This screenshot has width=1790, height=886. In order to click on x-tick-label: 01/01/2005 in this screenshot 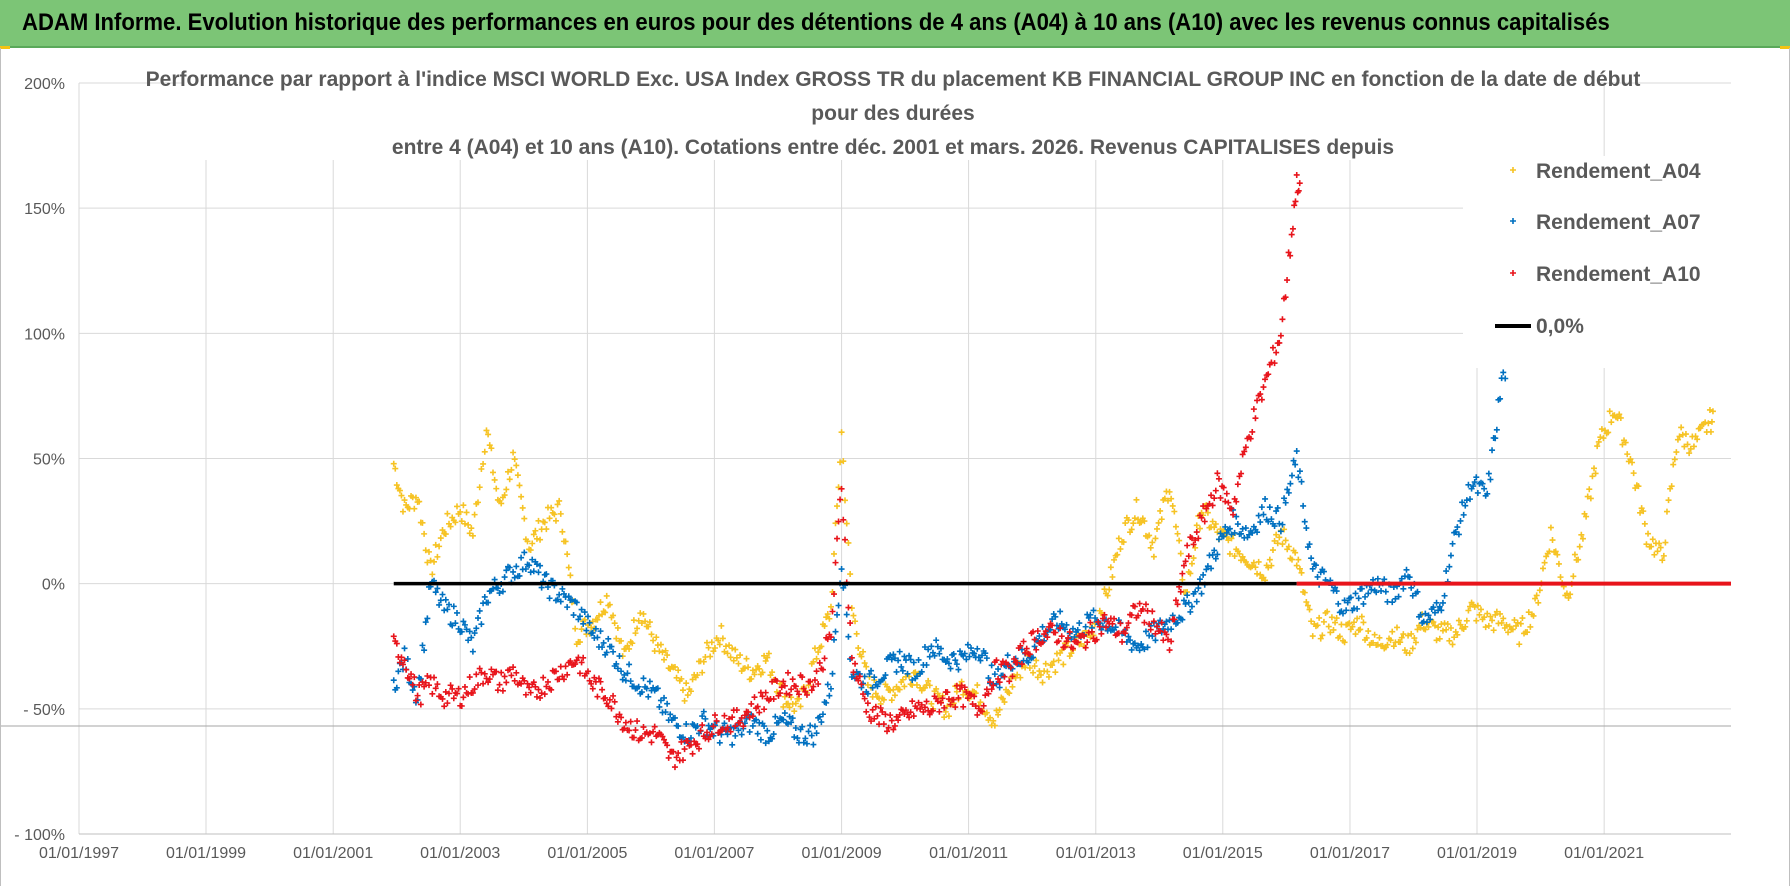, I will do `click(587, 853)`.